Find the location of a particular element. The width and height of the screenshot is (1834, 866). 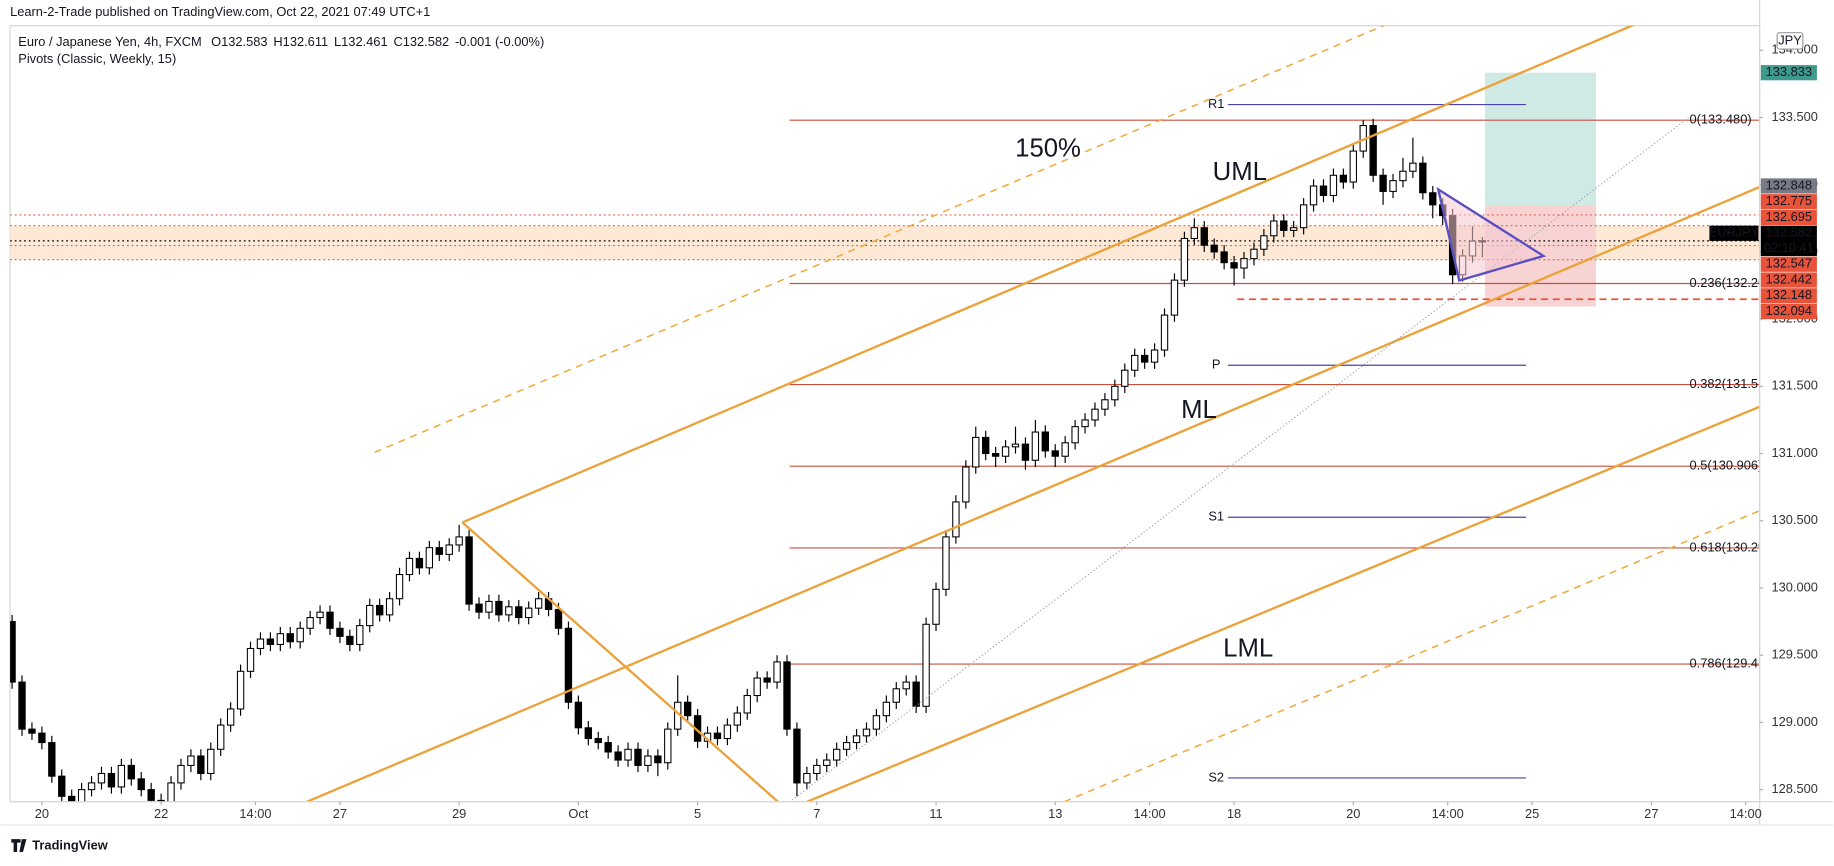

ohlc-key: L is located at coordinates (337, 42).